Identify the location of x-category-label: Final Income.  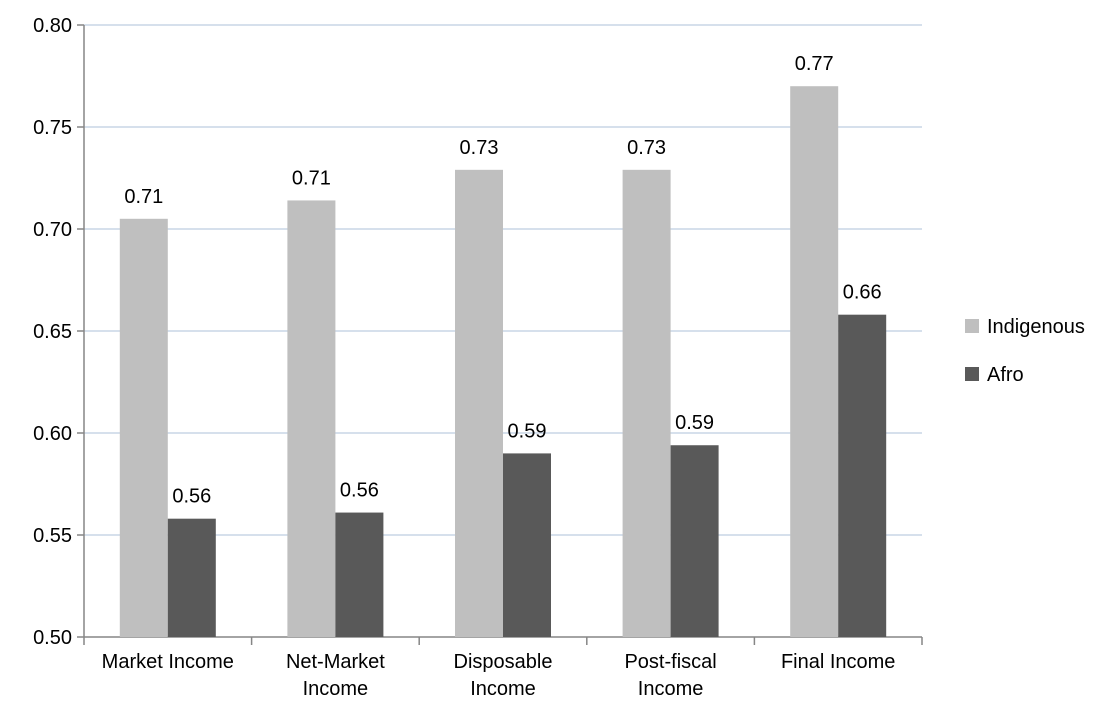
(838, 662).